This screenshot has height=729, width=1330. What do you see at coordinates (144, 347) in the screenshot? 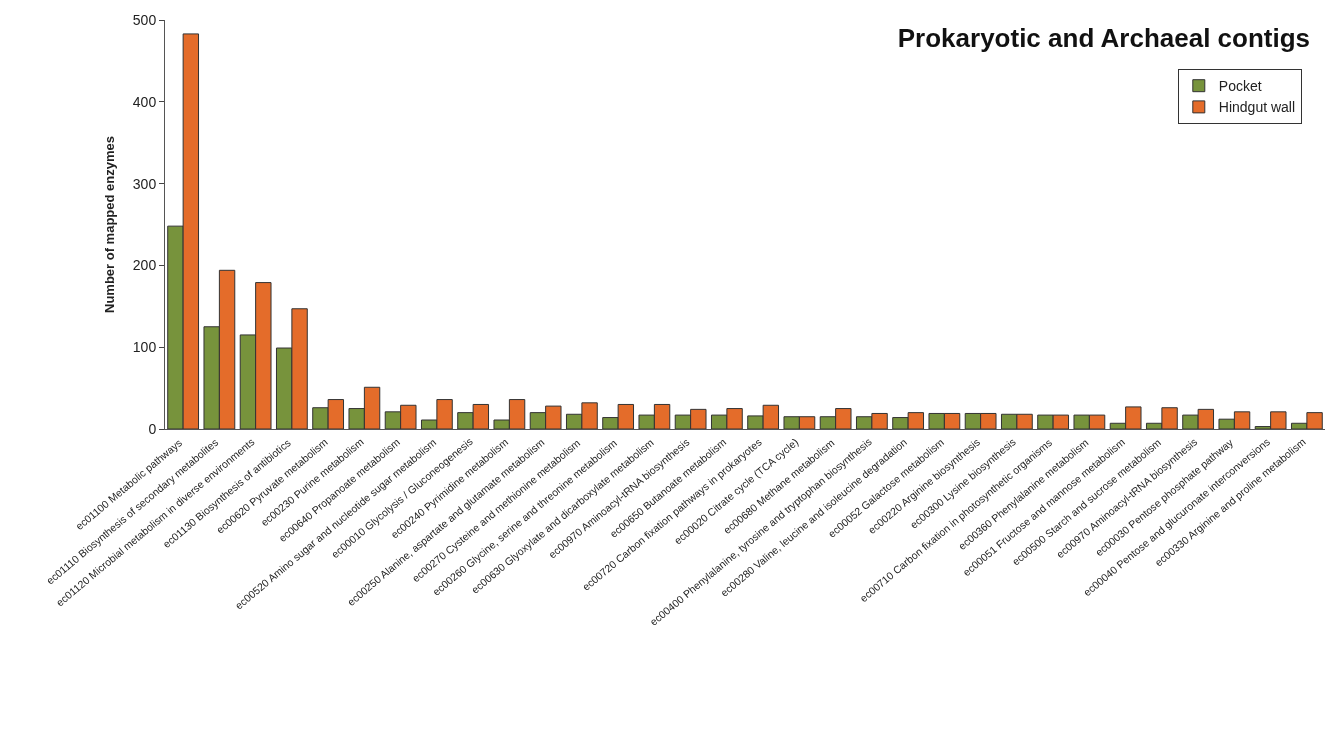
I see `y-tick-label: 100` at bounding box center [144, 347].